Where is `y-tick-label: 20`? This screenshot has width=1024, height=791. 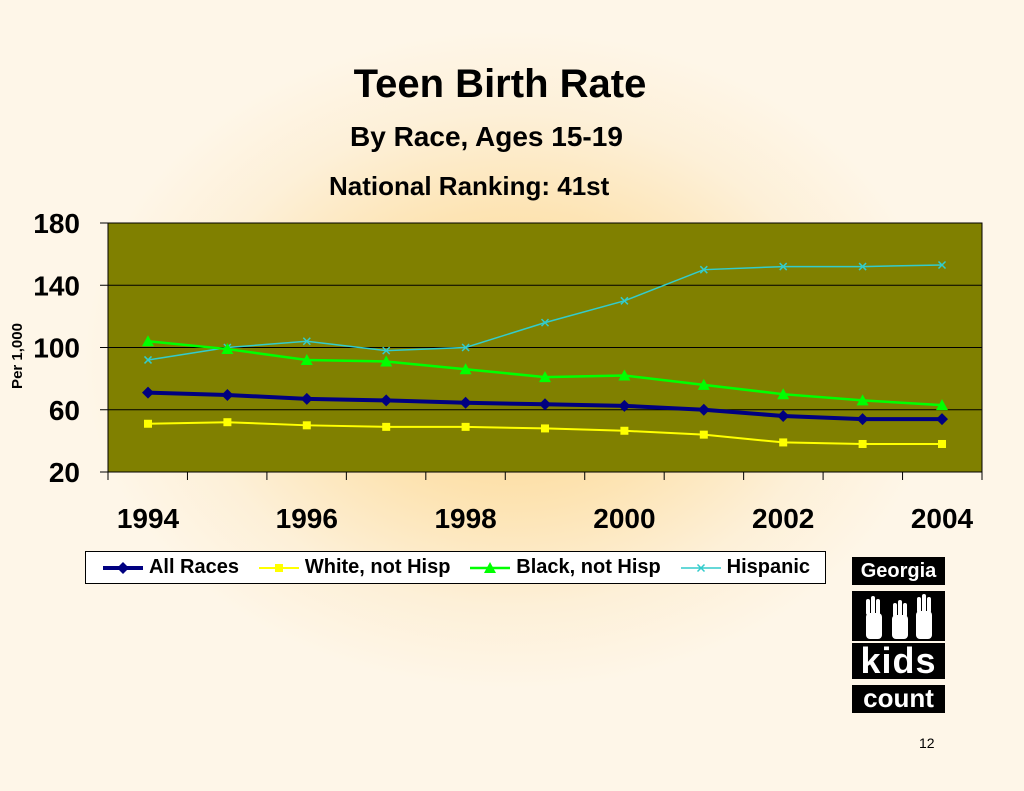
y-tick-label: 20 is located at coordinates (64, 472).